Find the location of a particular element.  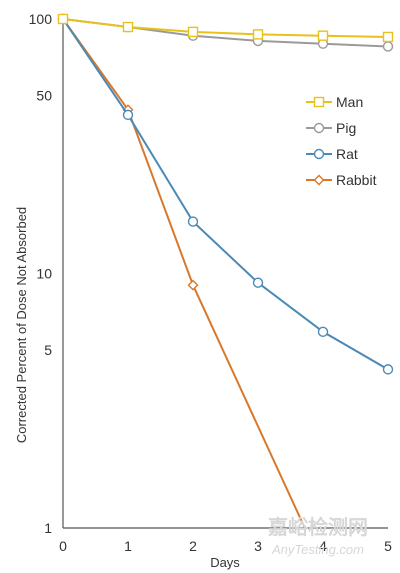

series-line-man is located at coordinates (225, 28).